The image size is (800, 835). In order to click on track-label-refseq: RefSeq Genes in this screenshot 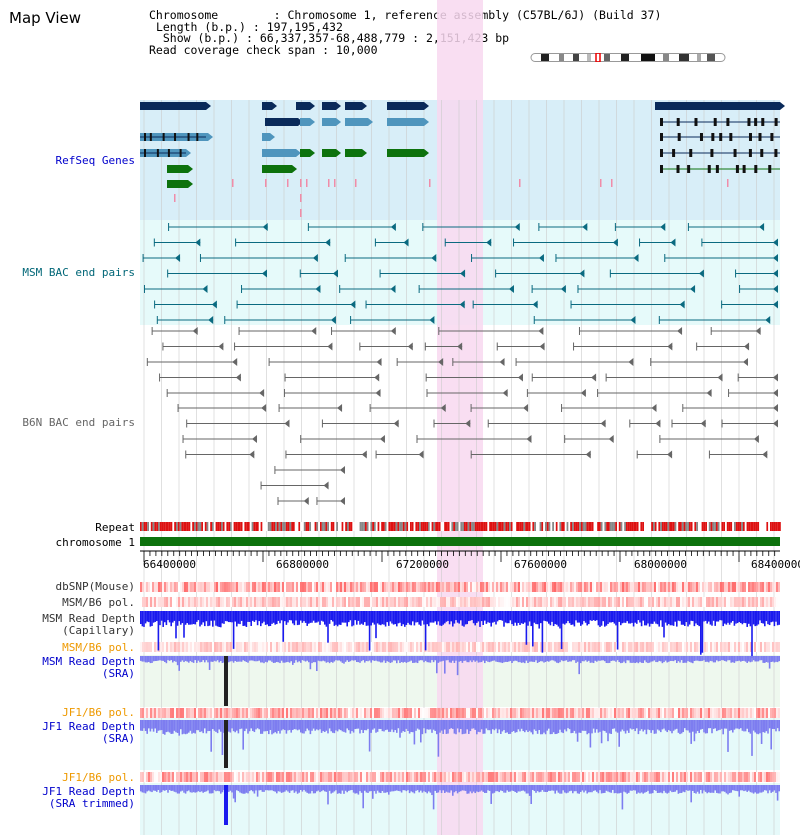, I will do `click(95, 160)`.